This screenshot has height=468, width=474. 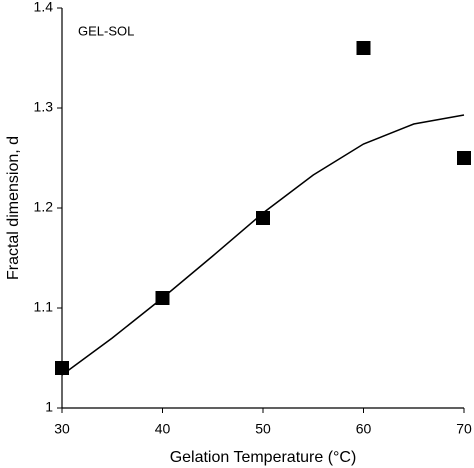 I want to click on x-tick-label: 50, so click(x=263, y=429).